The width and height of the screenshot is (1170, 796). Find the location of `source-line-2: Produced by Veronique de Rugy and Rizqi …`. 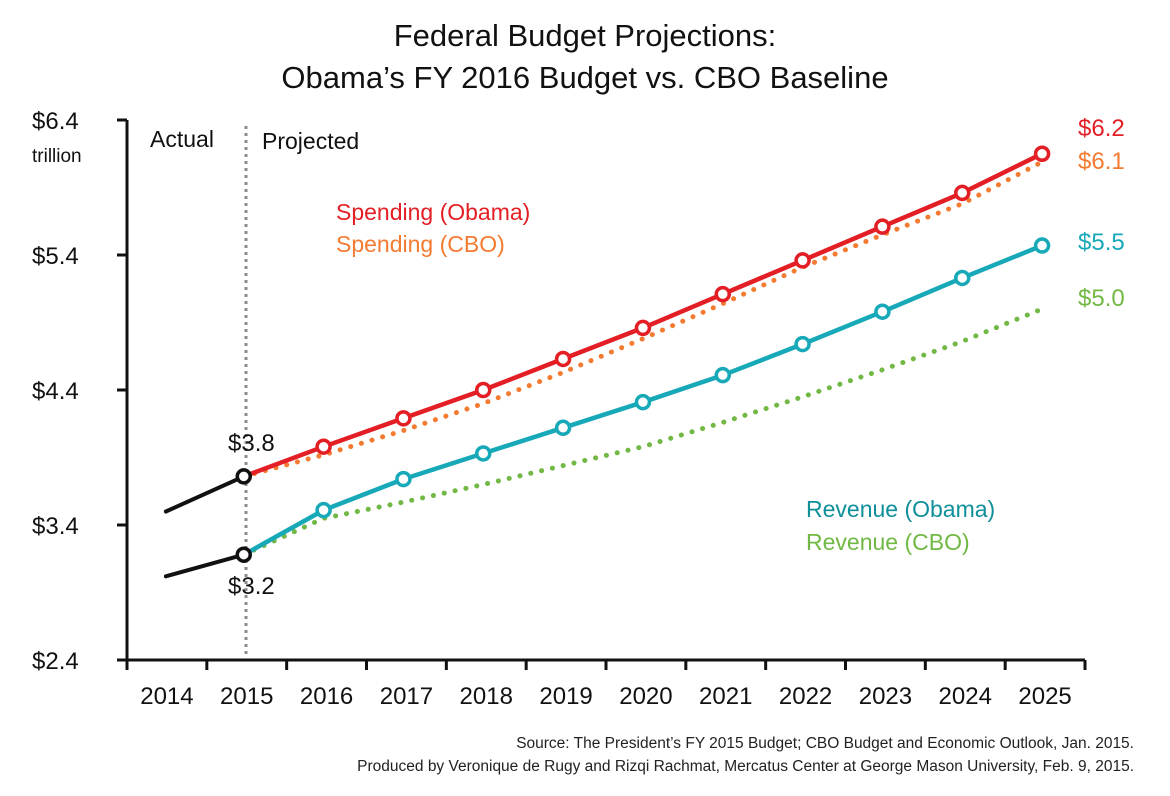

source-line-2: Produced by Veronique de Rugy and Rizqi … is located at coordinates (745, 766).